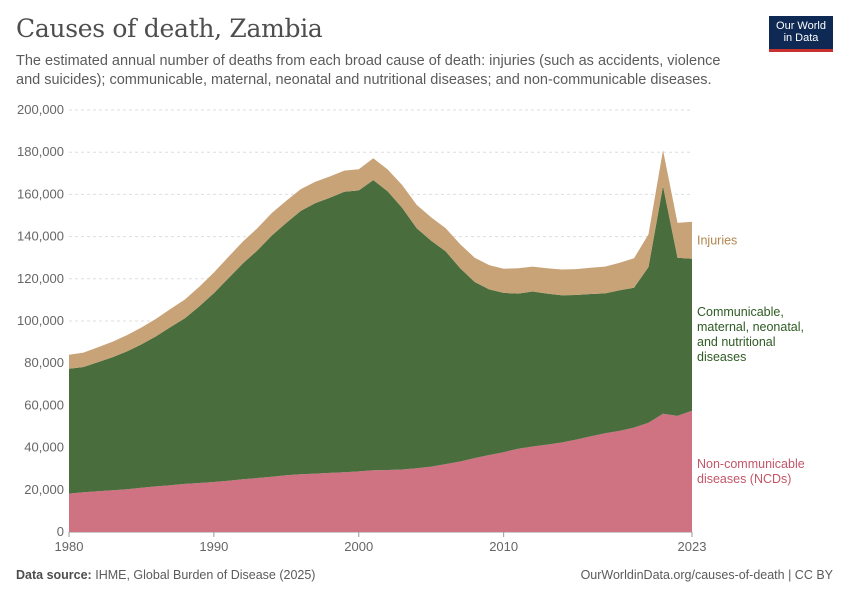 This screenshot has height=600, width=850. Describe the element at coordinates (40, 151) in the screenshot. I see `y-tick-label: 180,000` at that location.